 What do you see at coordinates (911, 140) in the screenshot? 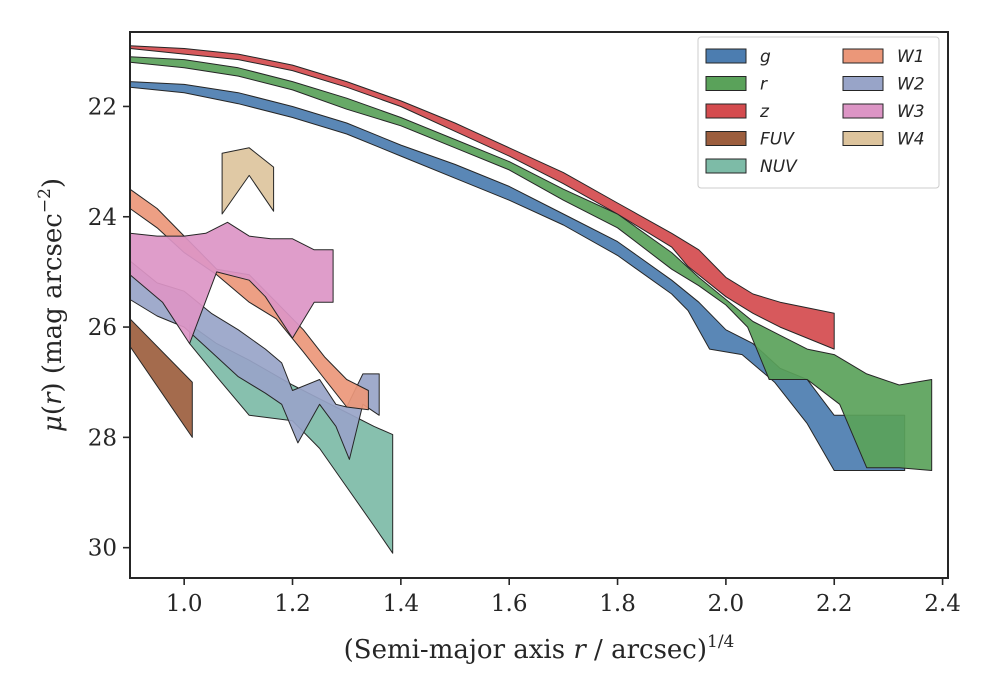
I see `legend-label-w4: W4` at bounding box center [911, 140].